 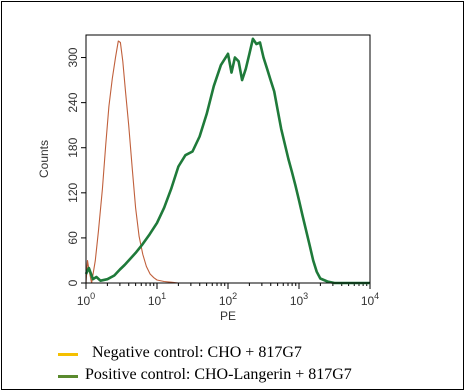 I want to click on x-axis-ticks: 10⁰ 10¹ 10² 10³ 10⁴, so click(x=228, y=295).